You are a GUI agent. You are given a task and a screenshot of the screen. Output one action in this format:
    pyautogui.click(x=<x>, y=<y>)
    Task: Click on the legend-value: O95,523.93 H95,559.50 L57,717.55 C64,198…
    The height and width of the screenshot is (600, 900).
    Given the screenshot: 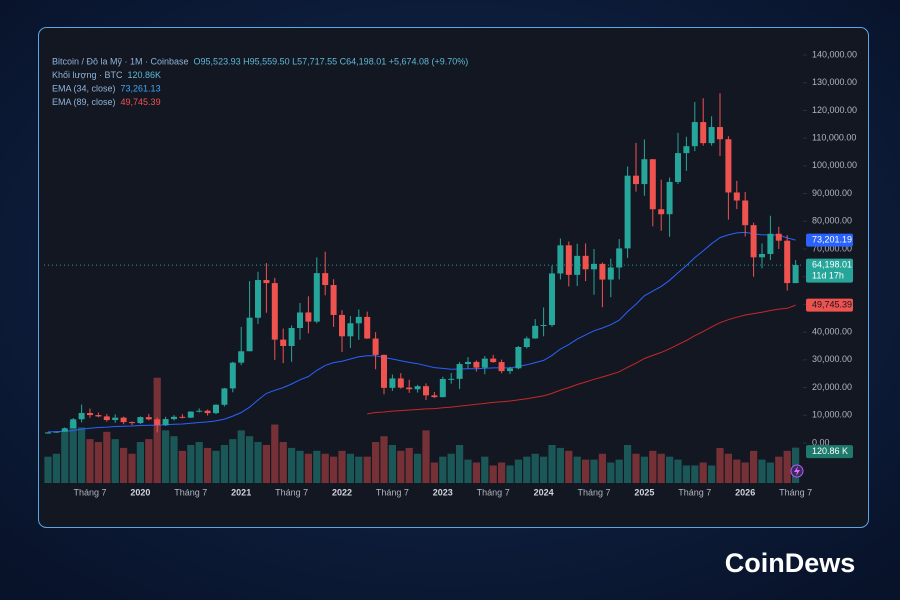 What is the action you would take?
    pyautogui.click(x=331, y=61)
    